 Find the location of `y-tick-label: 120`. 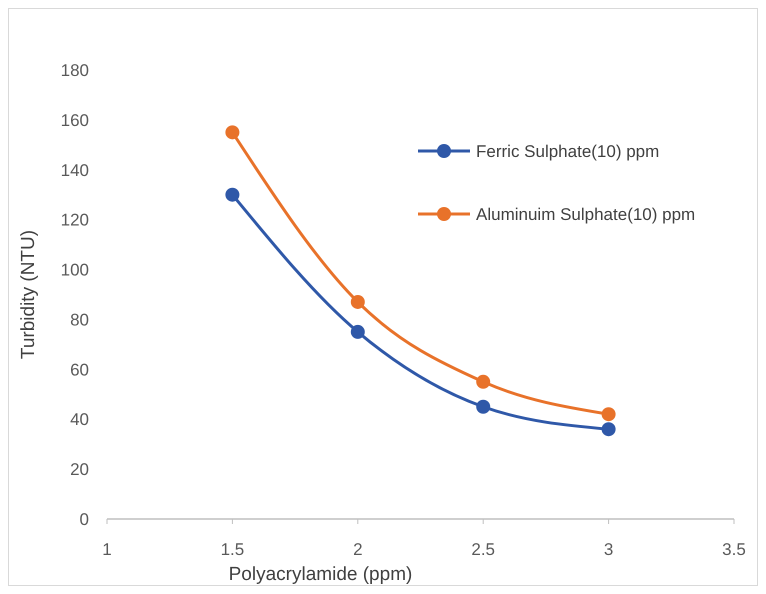

y-tick-label: 120 is located at coordinates (74, 220).